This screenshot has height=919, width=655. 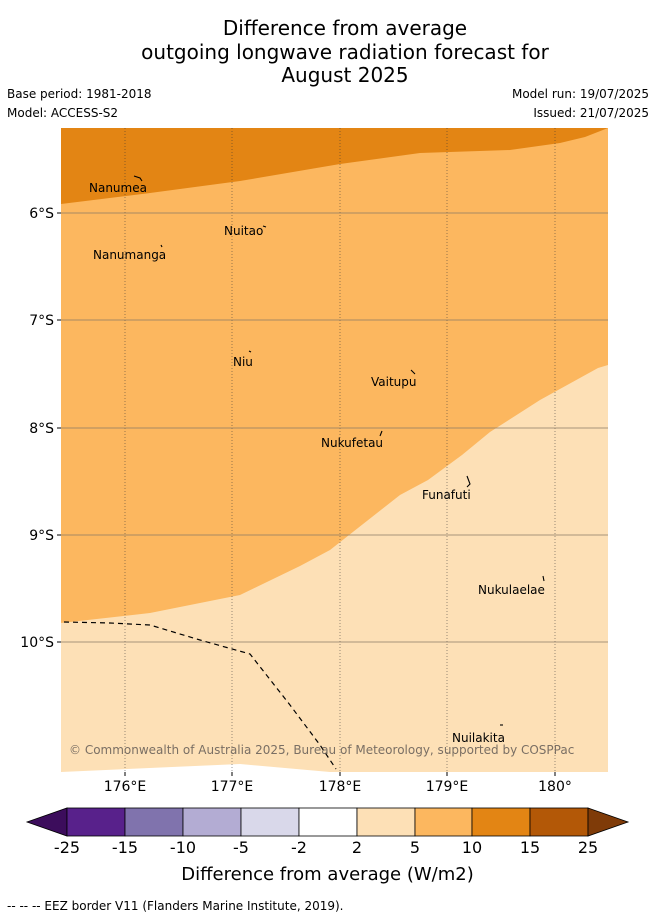 What do you see at coordinates (555, 787) in the screenshot?
I see `x-tick-label: 180°` at bounding box center [555, 787].